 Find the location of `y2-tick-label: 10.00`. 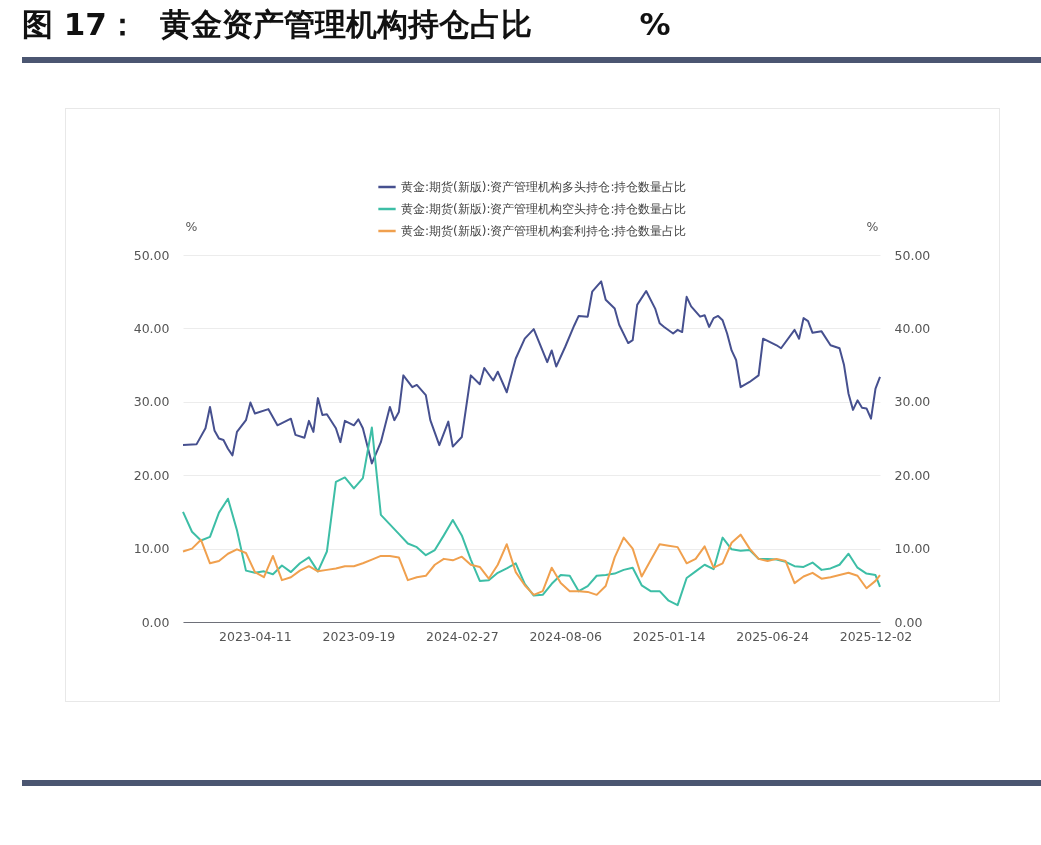

y2-tick-label: 10.00 is located at coordinates (912, 549).